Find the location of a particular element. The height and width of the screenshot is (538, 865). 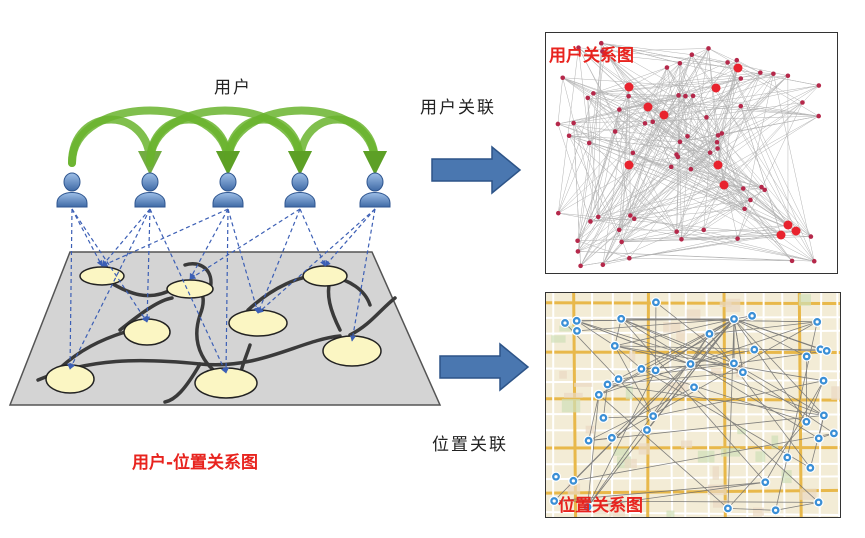

place-nodes is located at coordinates (213, 332).